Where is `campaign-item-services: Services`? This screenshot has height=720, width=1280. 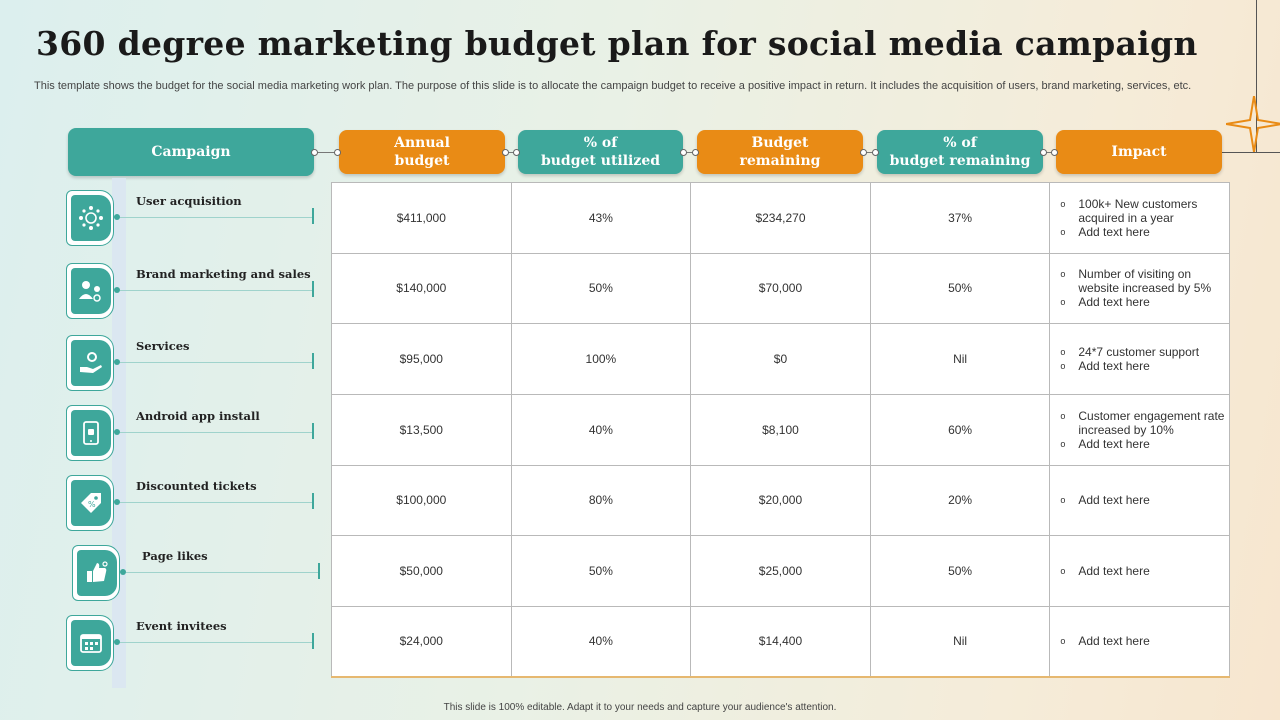 campaign-item-services: Services is located at coordinates (196, 365).